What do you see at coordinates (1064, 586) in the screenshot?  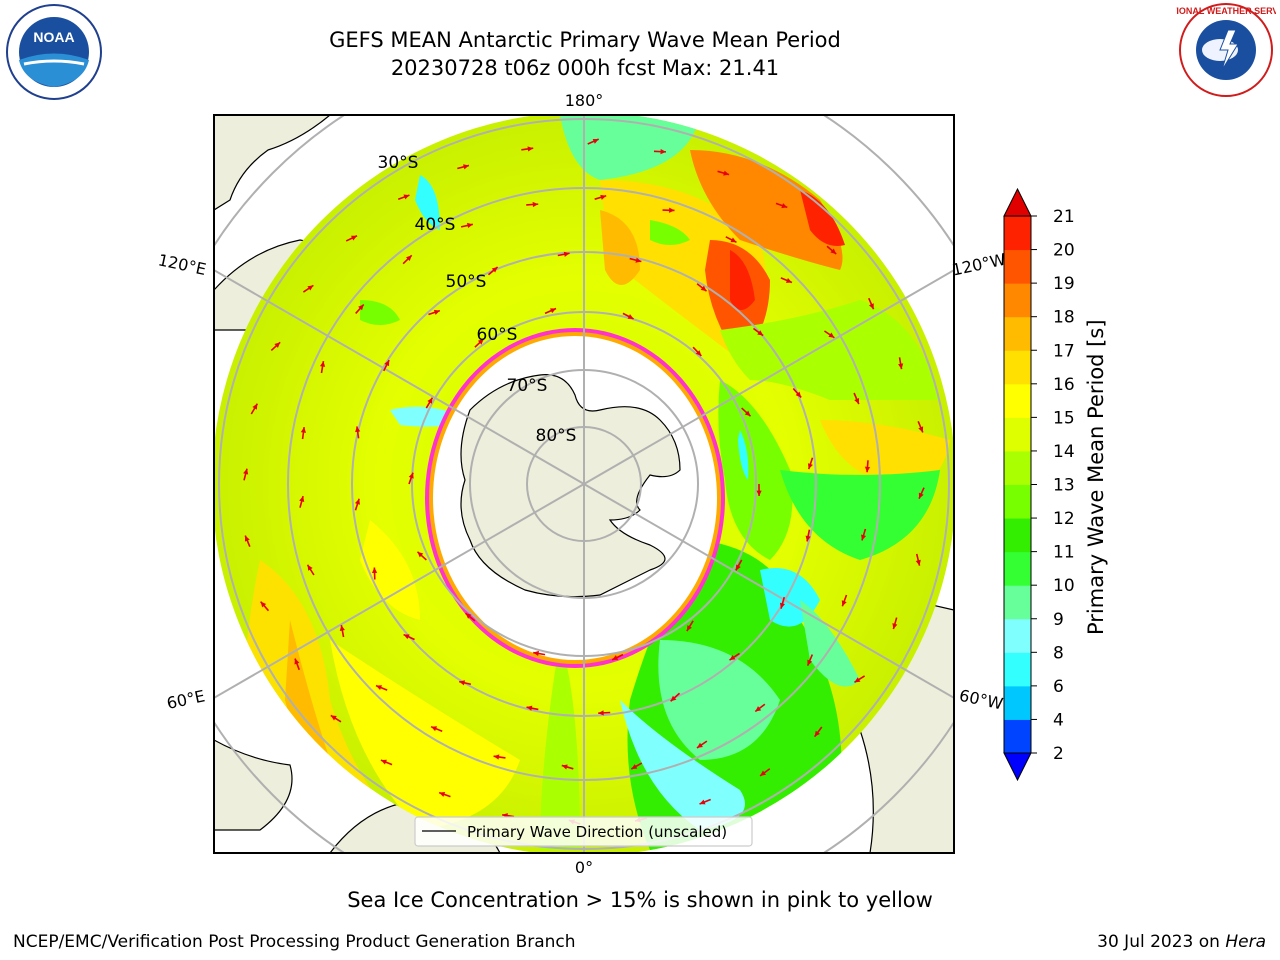 I see `colorbar-tick-label: 10` at bounding box center [1064, 586].